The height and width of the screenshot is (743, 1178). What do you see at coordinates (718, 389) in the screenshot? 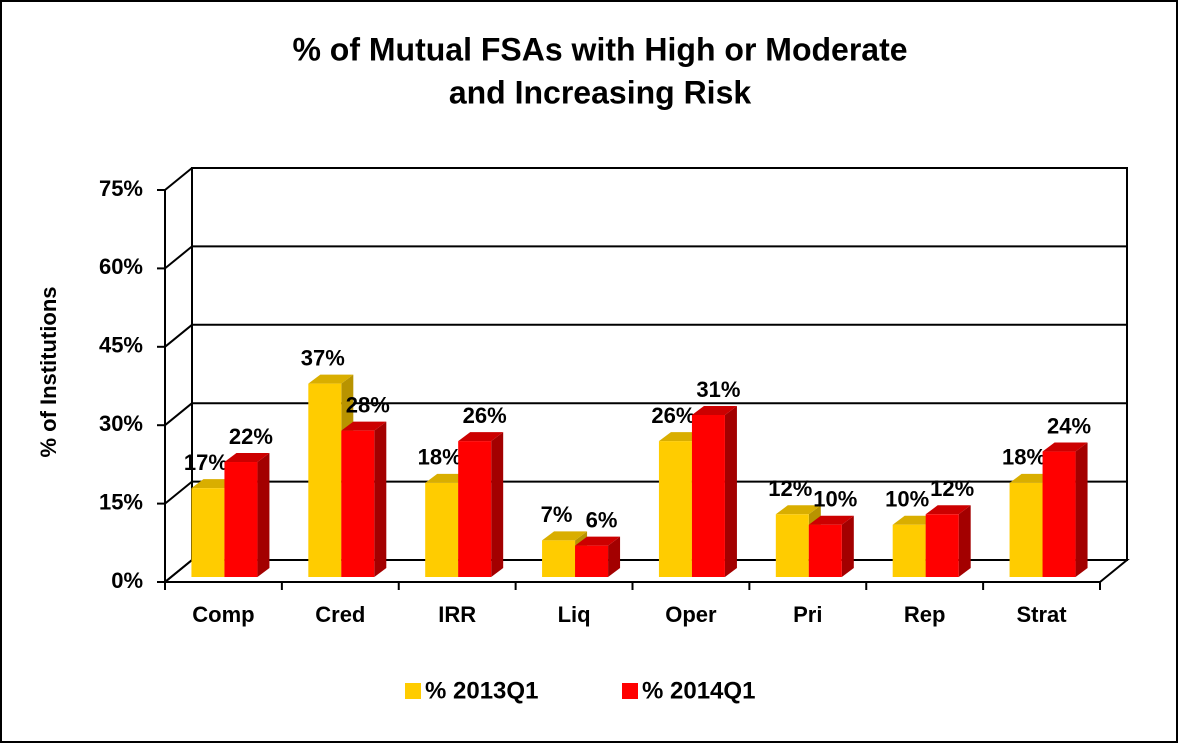
I see `data-label: 31%` at bounding box center [718, 389].